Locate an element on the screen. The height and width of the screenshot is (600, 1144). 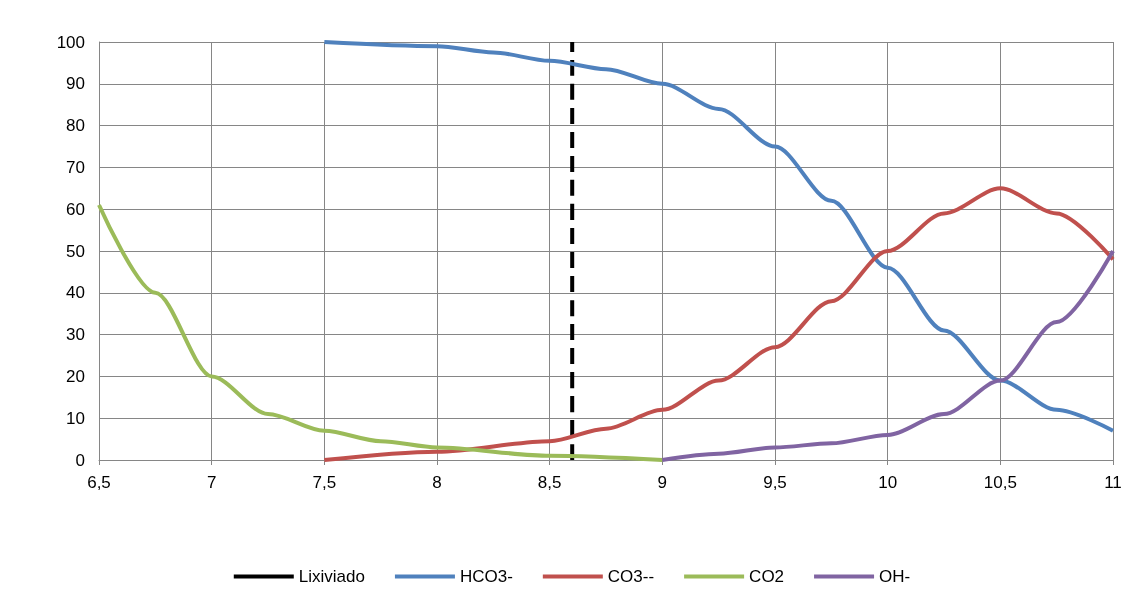
legend-label: HCO3- is located at coordinates (486, 576).